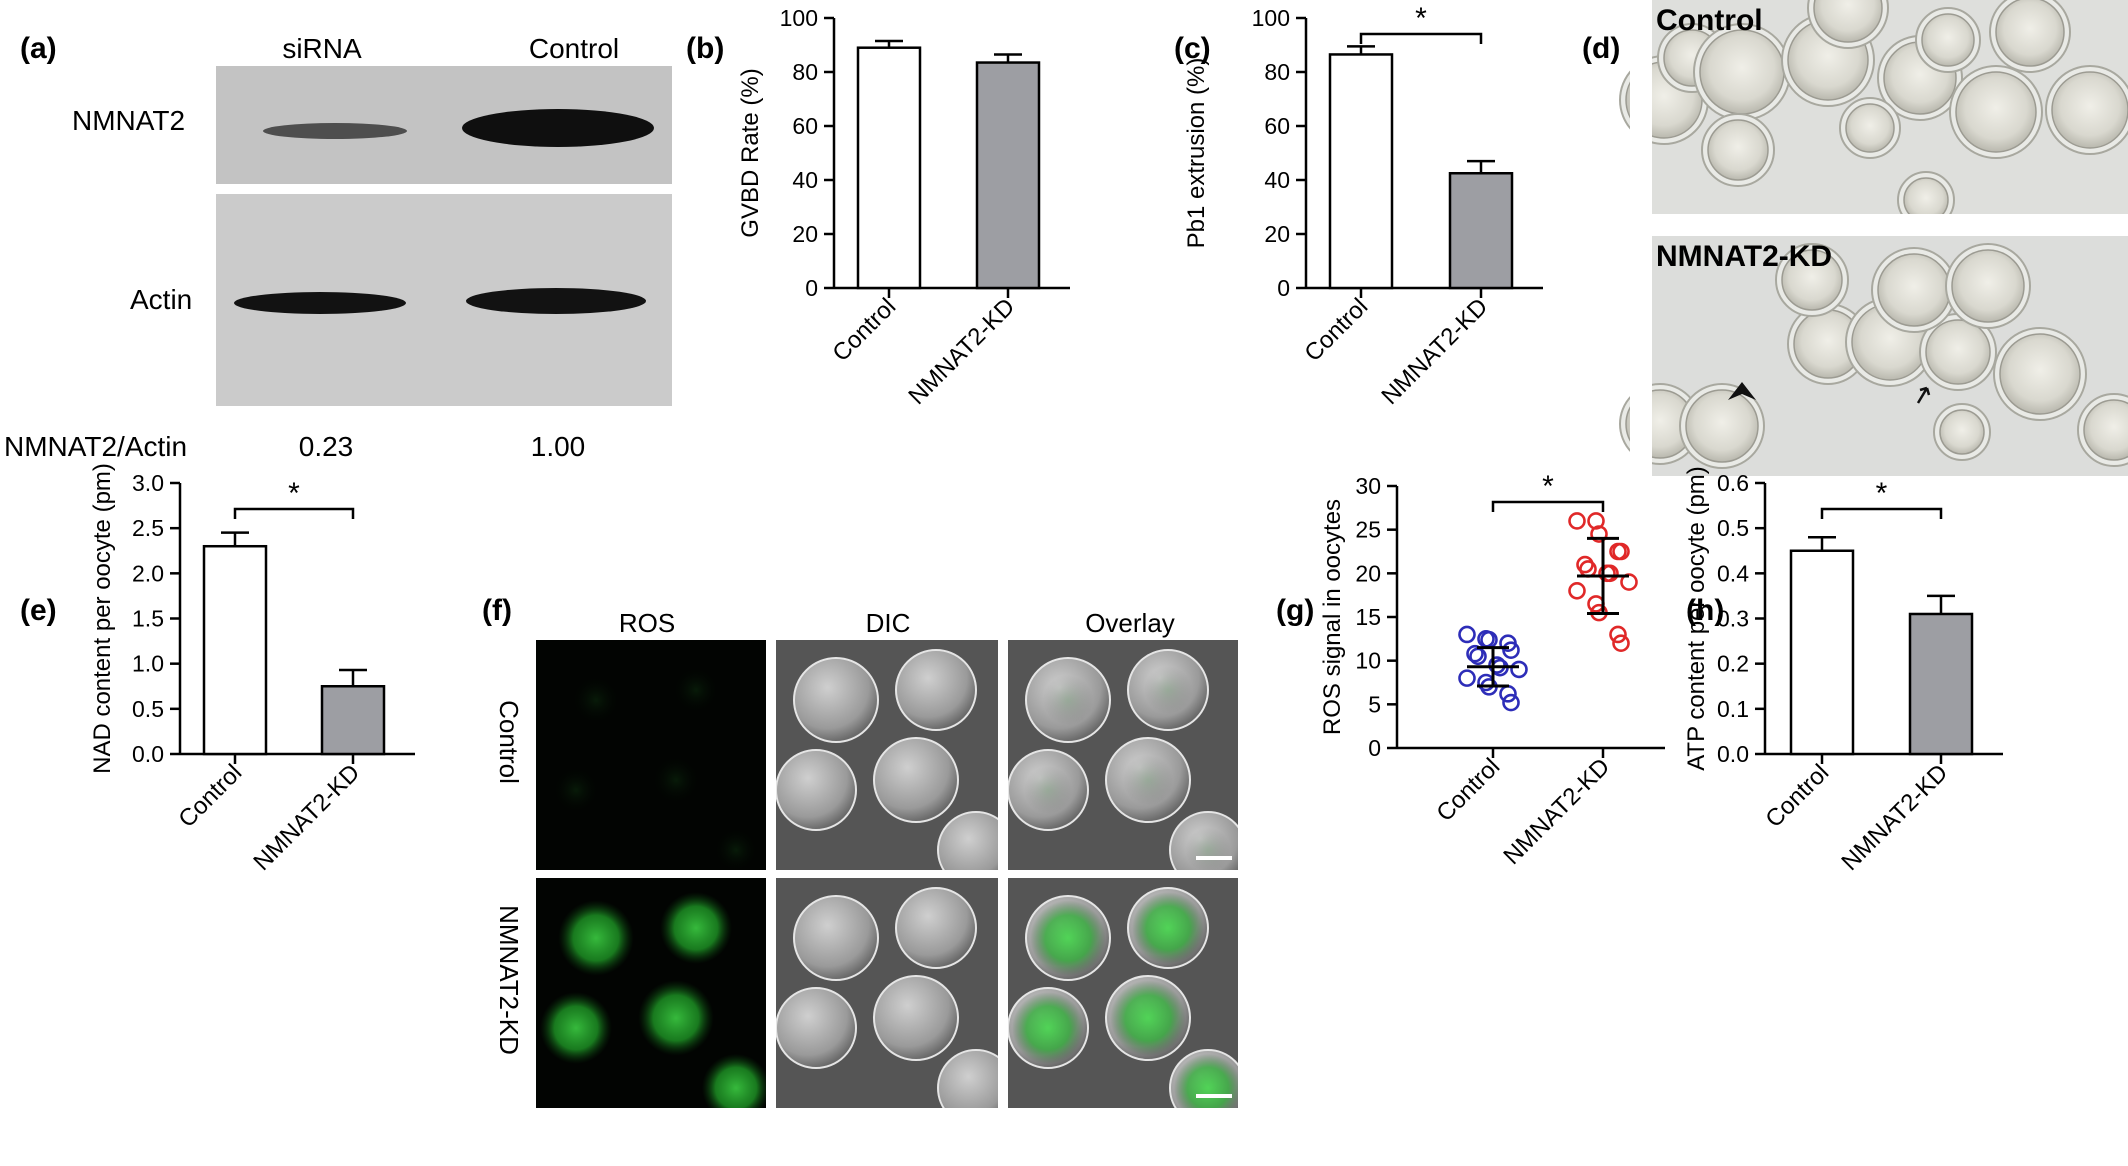 Image resolution: width=2128 pixels, height=1166 pixels. What do you see at coordinates (558, 128) in the screenshot?
I see `band-nmnat2-control` at bounding box center [558, 128].